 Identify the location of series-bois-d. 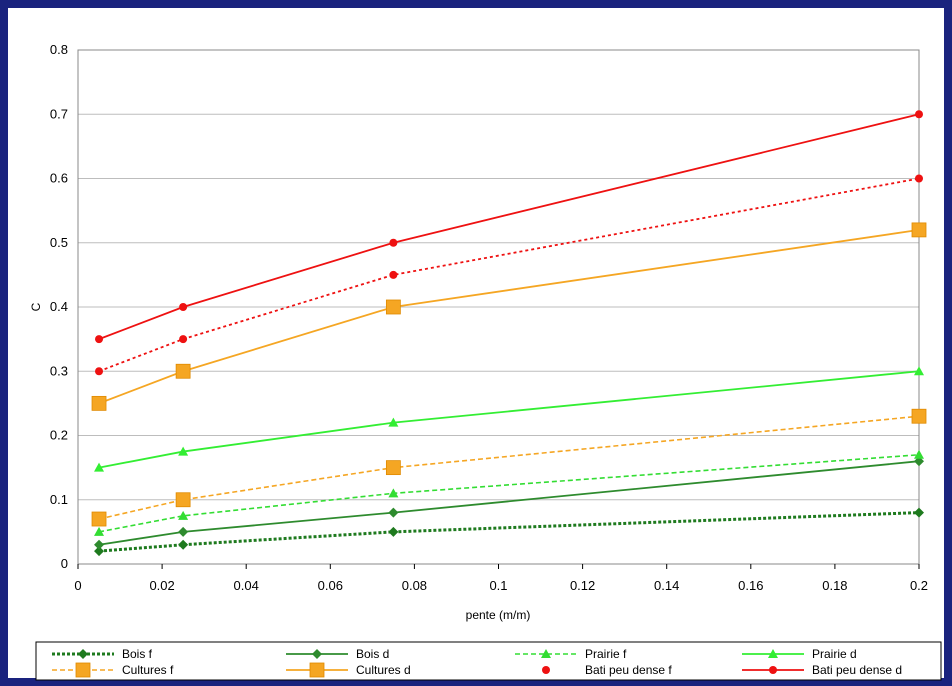
(509, 503).